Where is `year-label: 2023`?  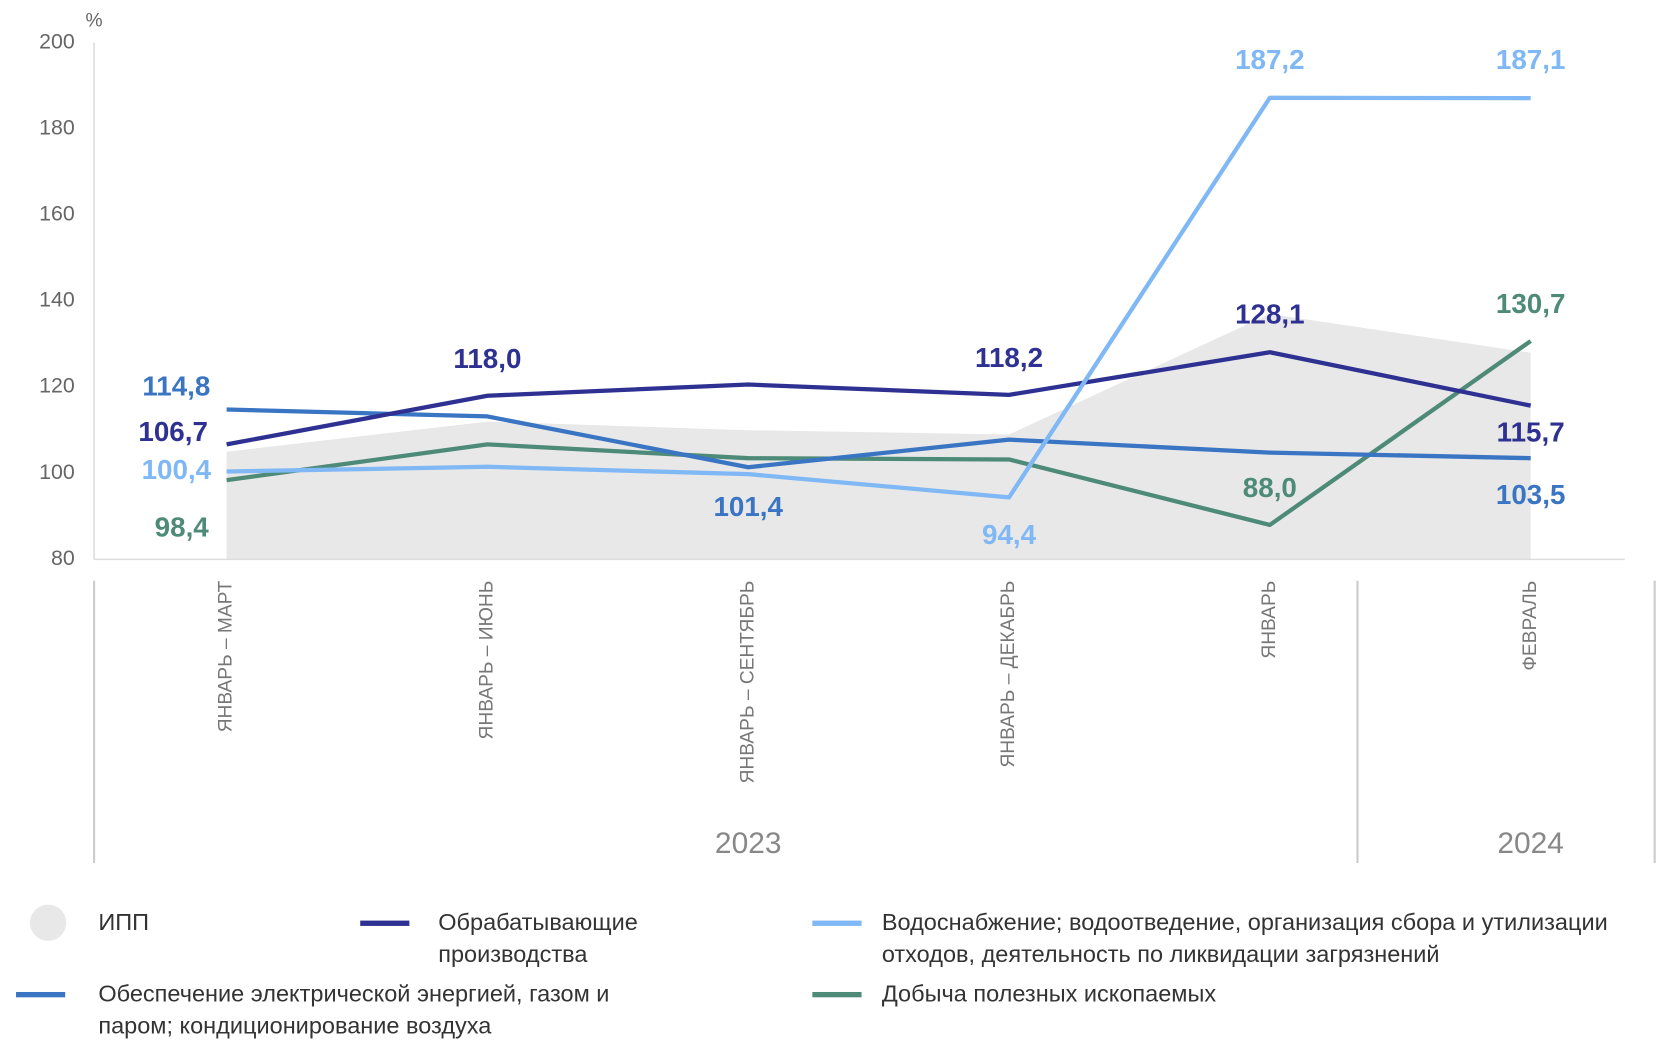
year-label: 2023 is located at coordinates (748, 843).